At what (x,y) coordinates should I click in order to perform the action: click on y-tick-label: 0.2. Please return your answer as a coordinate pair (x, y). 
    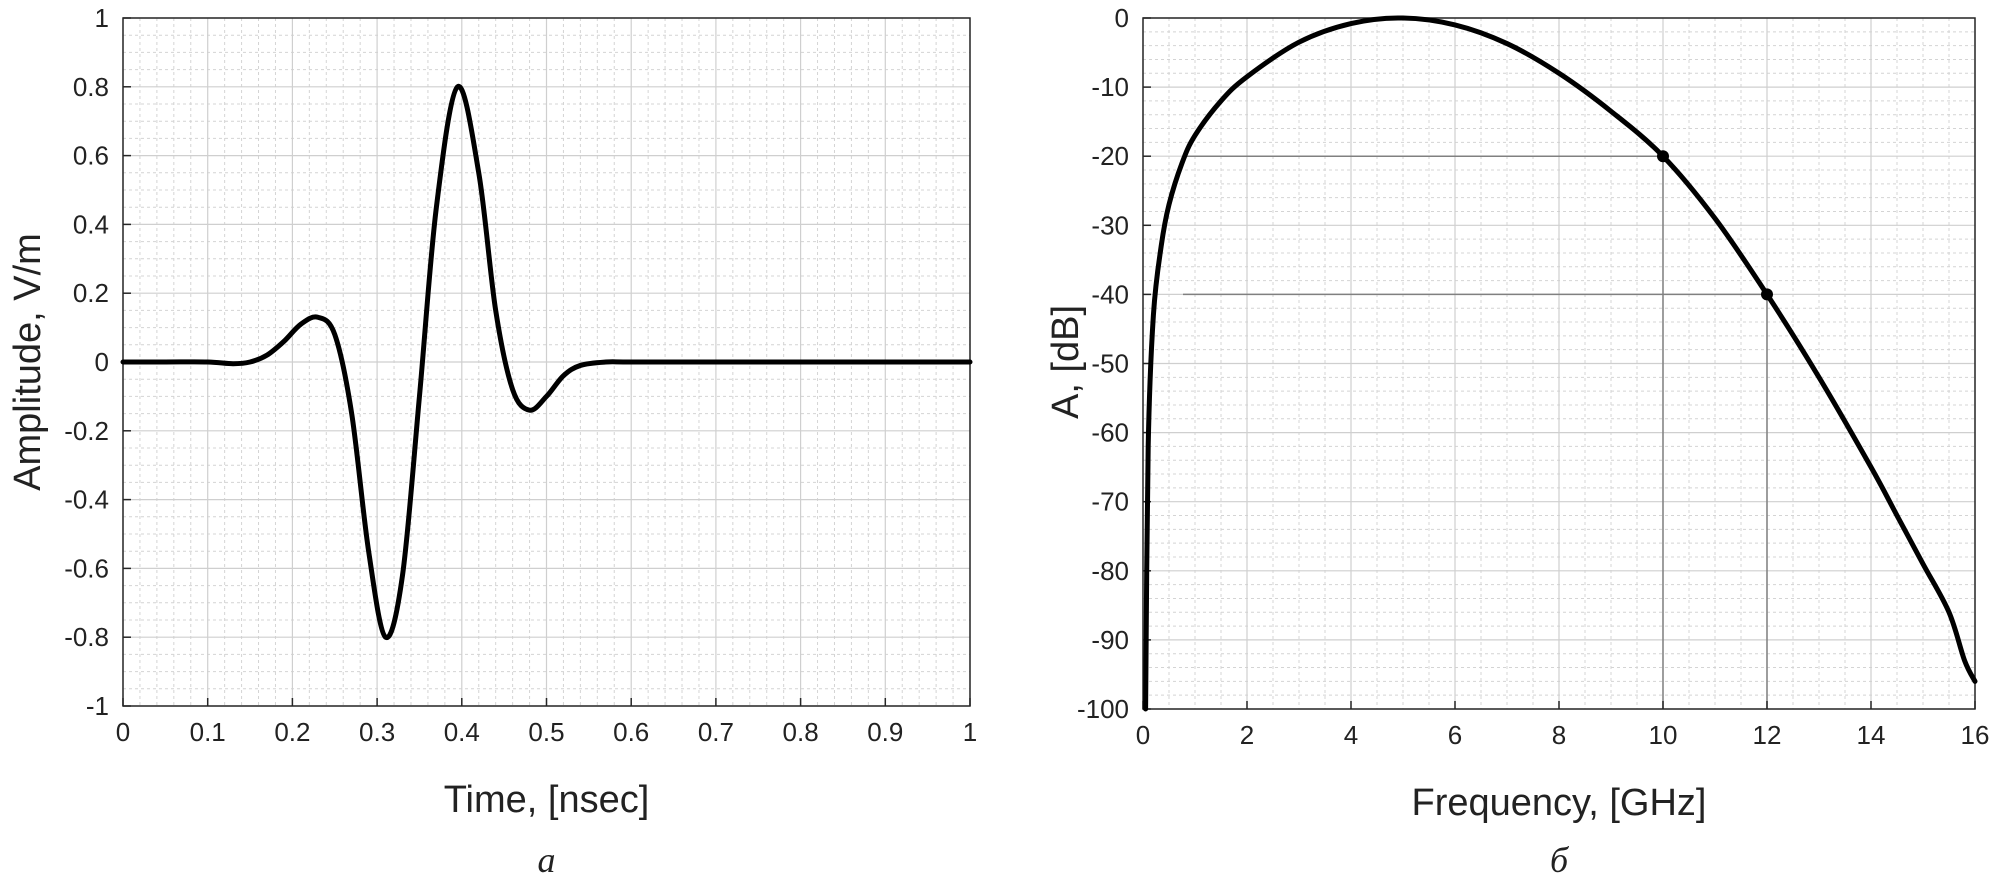
    Looking at the image, I should click on (91, 293).